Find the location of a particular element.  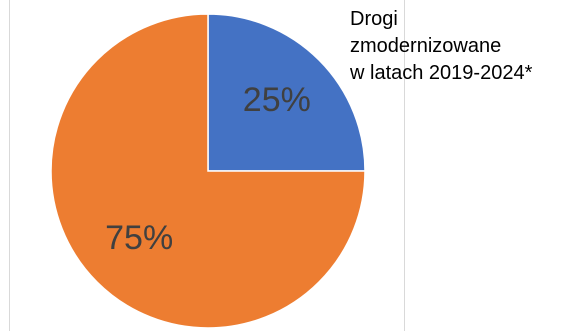

pie-slice-label-2: 75% is located at coordinates (139, 238).